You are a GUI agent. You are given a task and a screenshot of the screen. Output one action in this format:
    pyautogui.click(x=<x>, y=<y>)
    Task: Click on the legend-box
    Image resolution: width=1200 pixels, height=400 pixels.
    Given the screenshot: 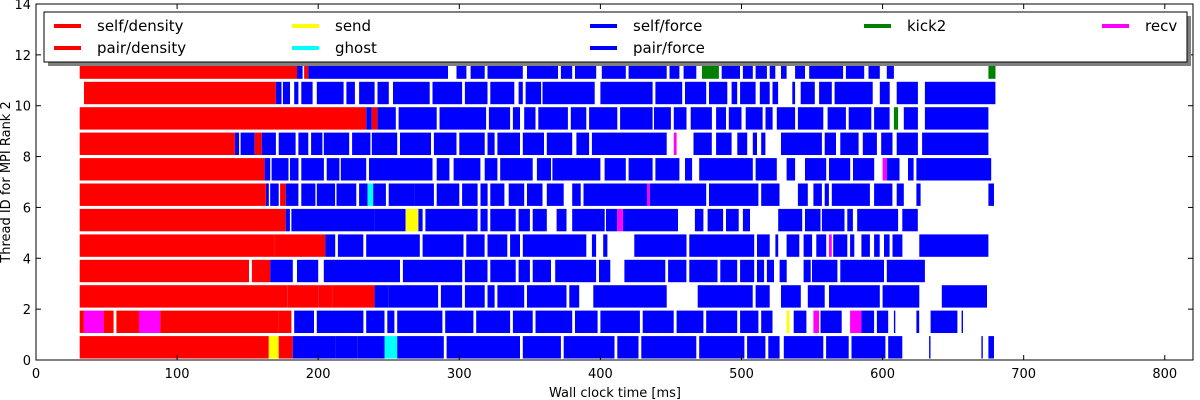 What is the action you would take?
    pyautogui.click(x=615, y=37)
    